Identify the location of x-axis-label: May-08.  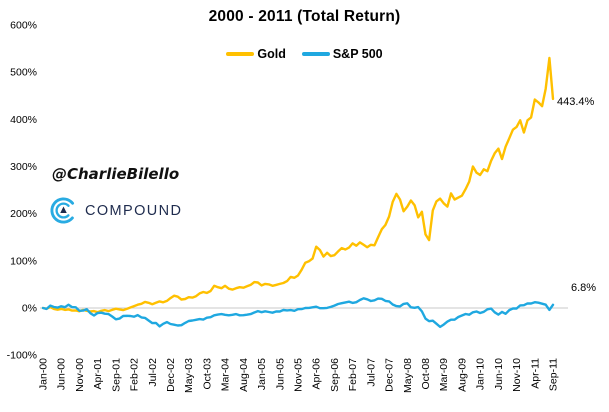
(408, 375).